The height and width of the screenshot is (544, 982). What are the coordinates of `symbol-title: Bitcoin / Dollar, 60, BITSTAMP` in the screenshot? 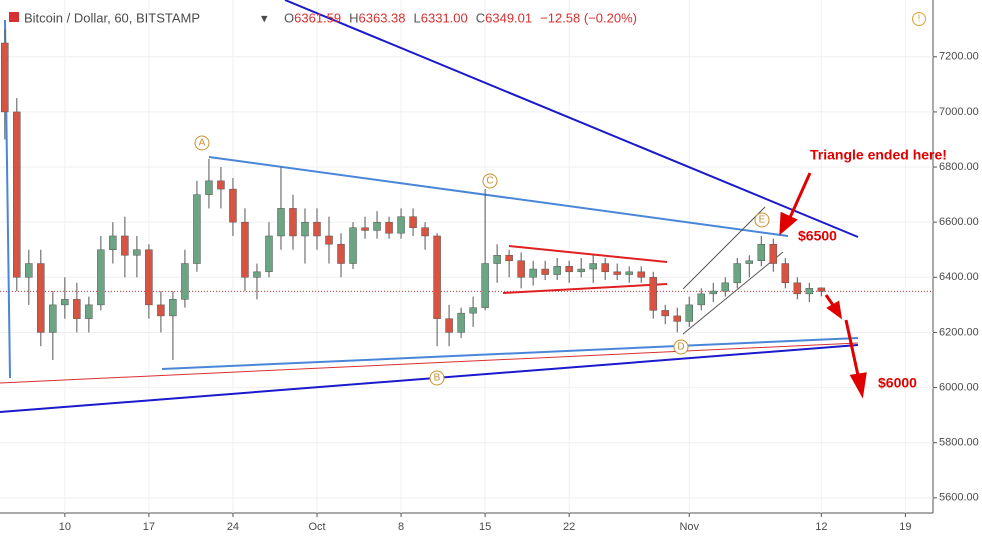 It's located at (112, 17).